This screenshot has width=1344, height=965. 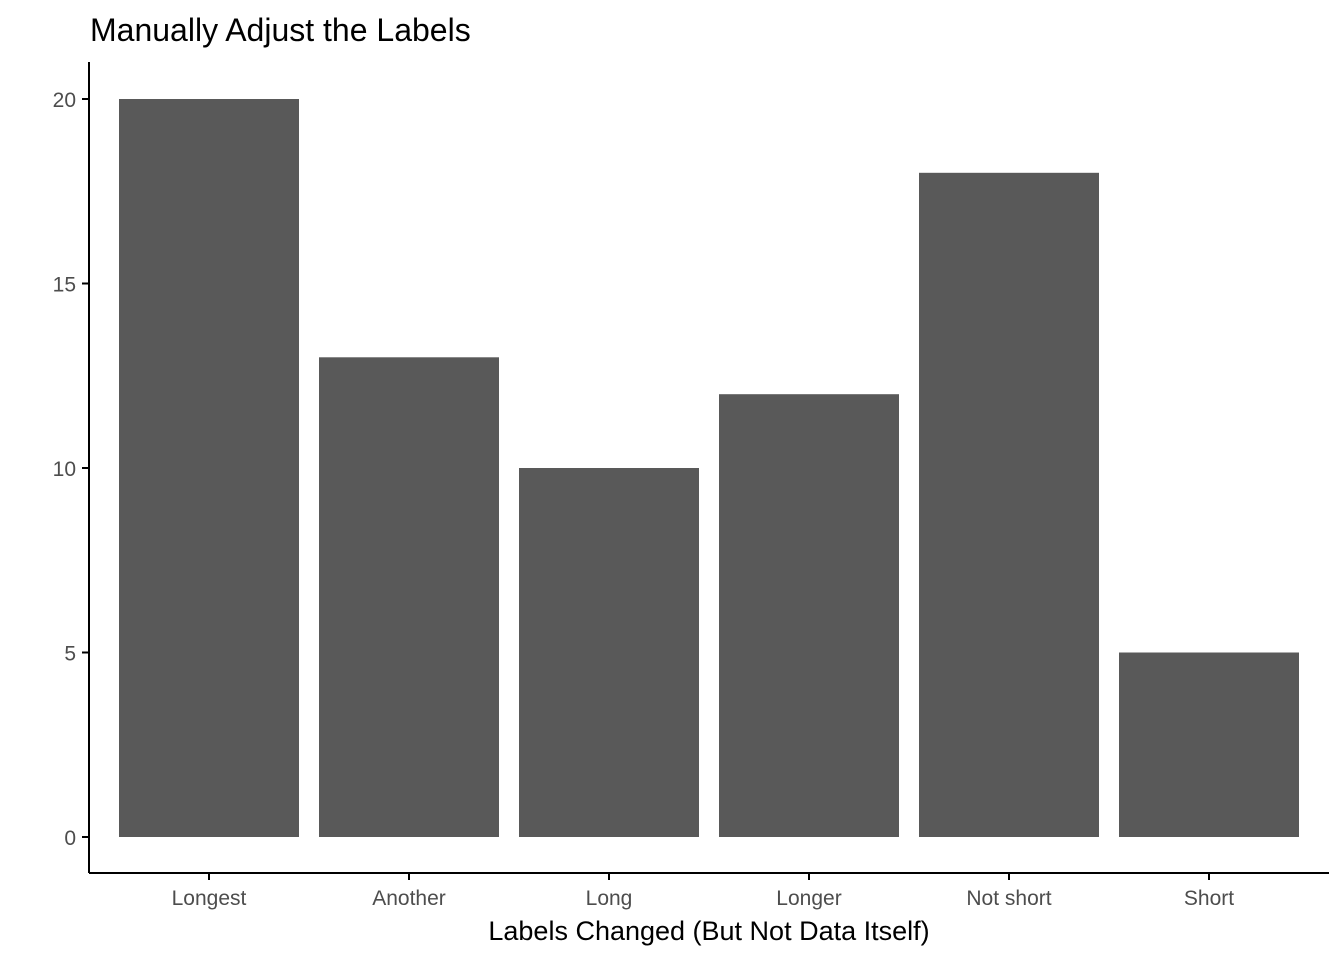 What do you see at coordinates (209, 468) in the screenshot?
I see `bar-longest` at bounding box center [209, 468].